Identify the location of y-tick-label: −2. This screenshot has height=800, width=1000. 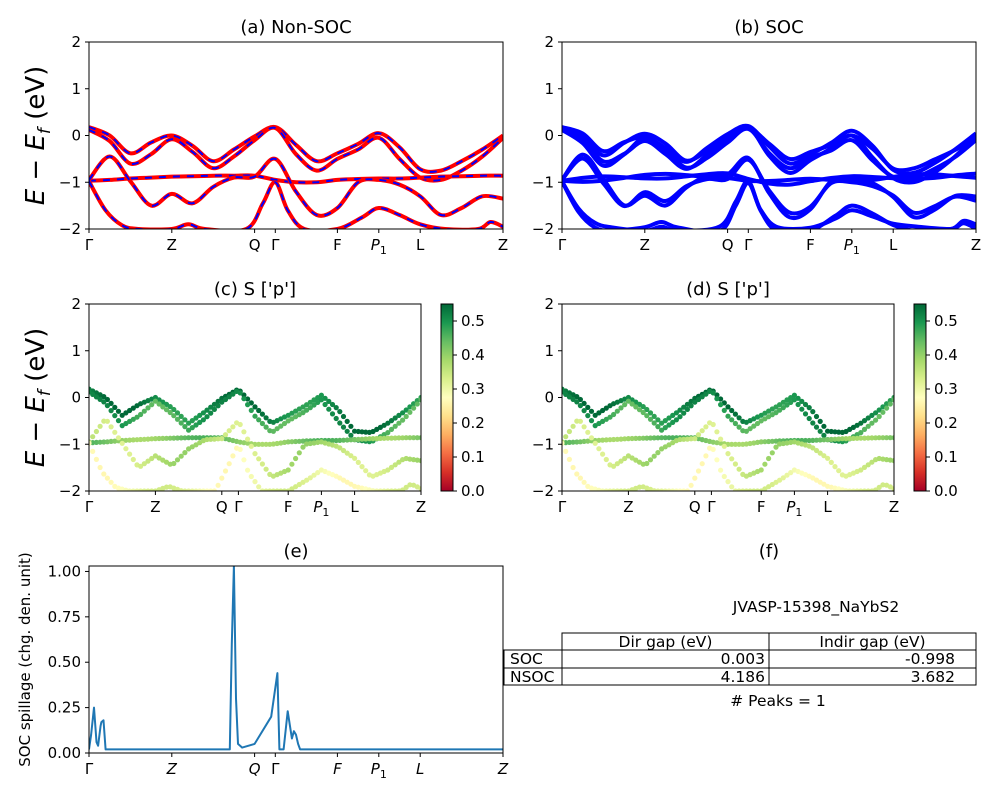
(70, 229).